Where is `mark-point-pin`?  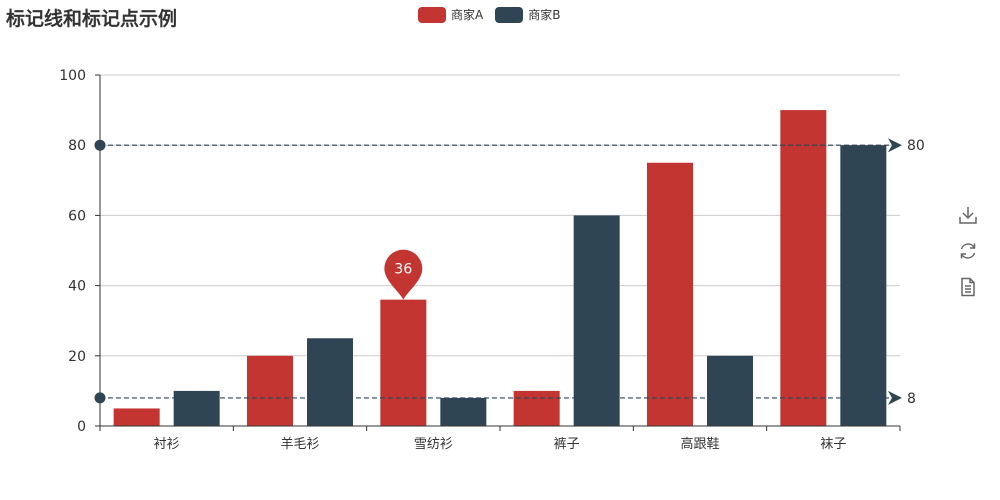 mark-point-pin is located at coordinates (403, 274).